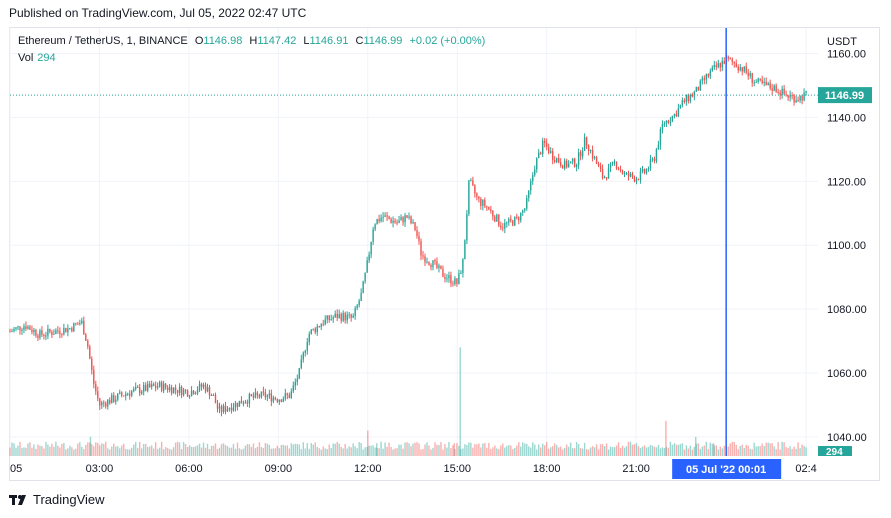  I want to click on x-tick-label: 06:00, so click(189, 469).